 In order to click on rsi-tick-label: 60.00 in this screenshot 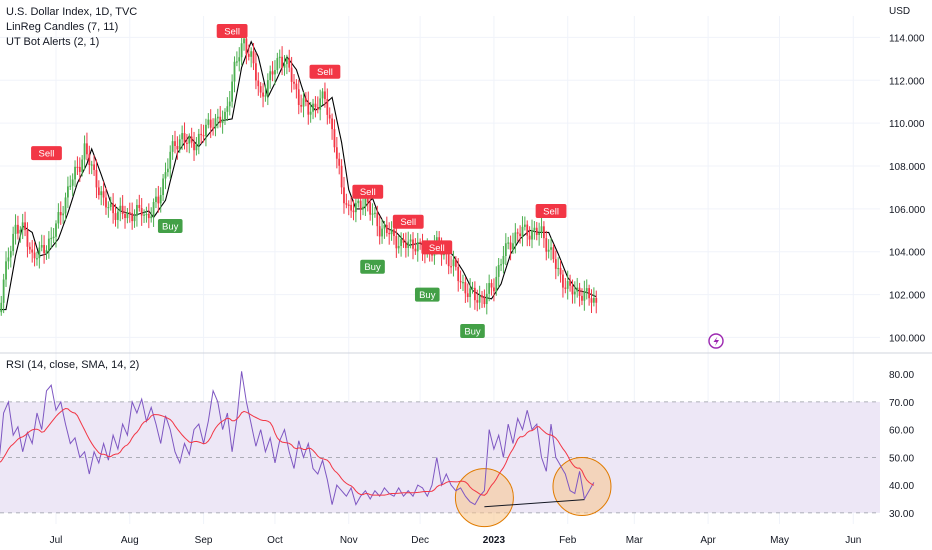, I will do `click(901, 431)`.